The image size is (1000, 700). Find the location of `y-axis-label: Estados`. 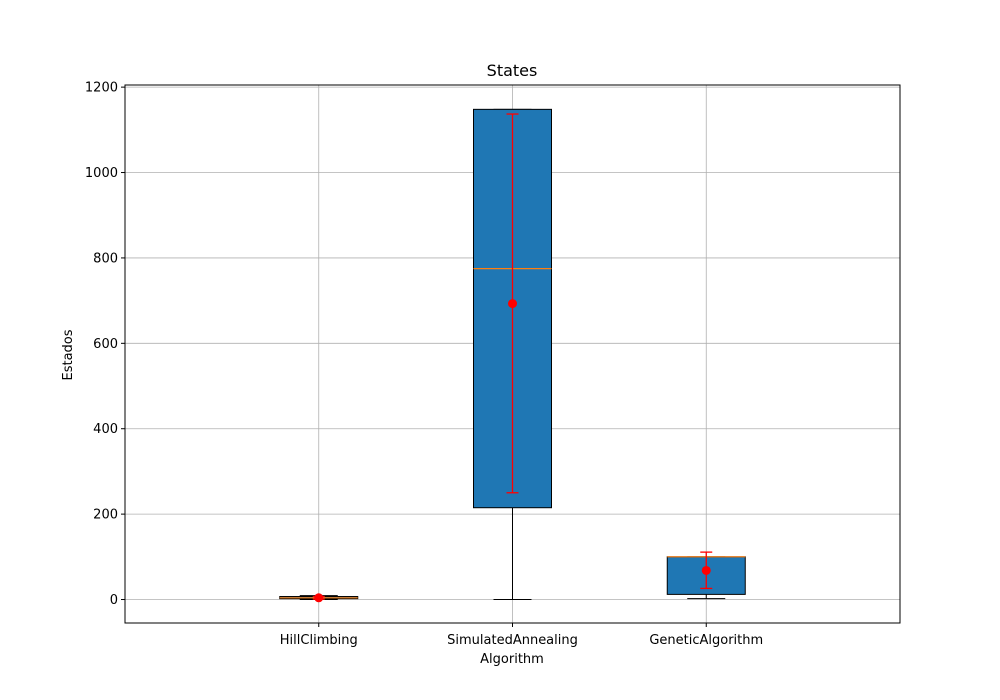

y-axis-label: Estados is located at coordinates (68, 354).